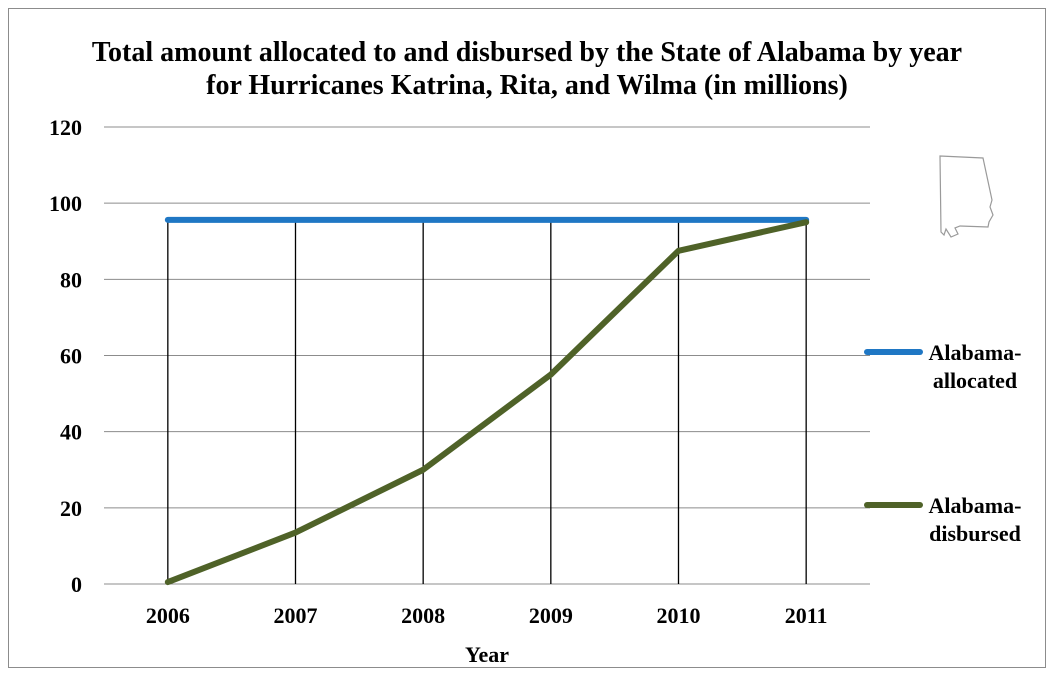 The image size is (1055, 673). Describe the element at coordinates (966, 196) in the screenshot. I see `alabama-state-outline-icon` at that location.